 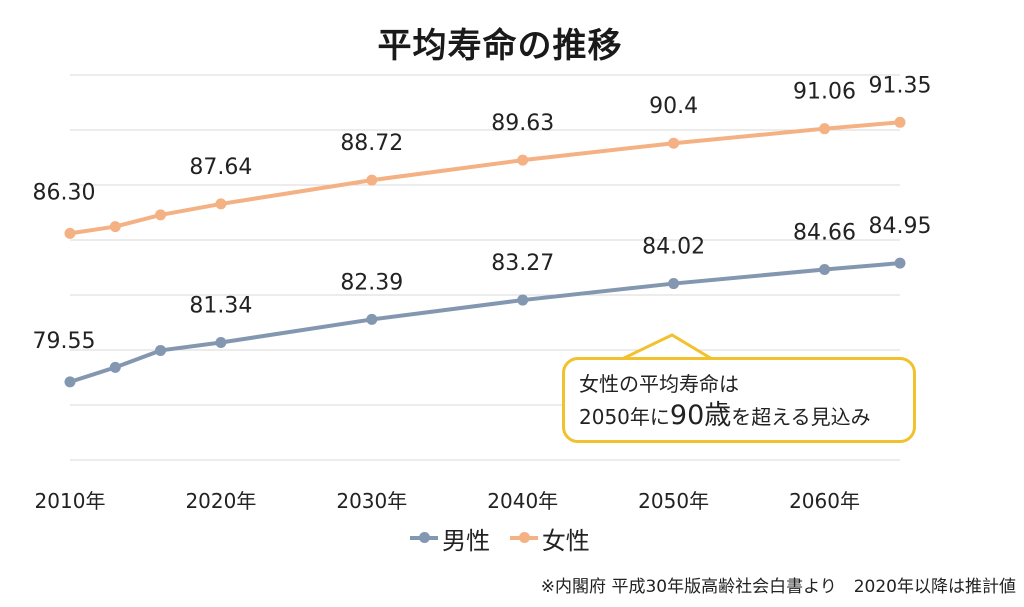 What do you see at coordinates (64, 192) in the screenshot?
I see `data-label: 86.30` at bounding box center [64, 192].